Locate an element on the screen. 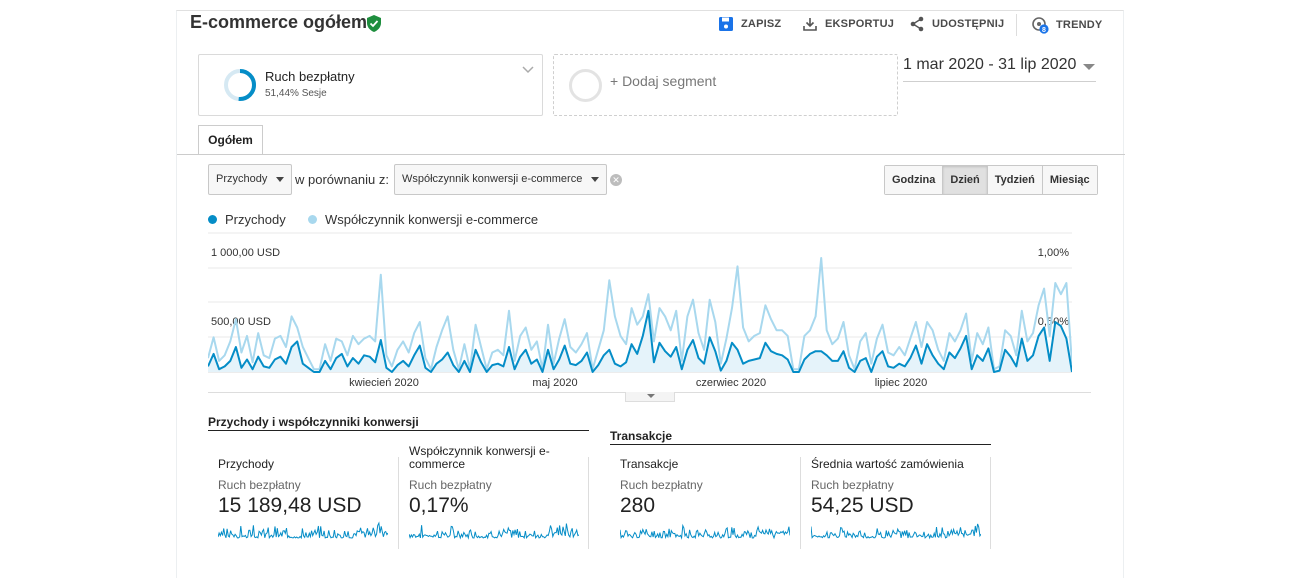 The width and height of the screenshot is (1300, 578). metric-value: 280 is located at coordinates (638, 505).